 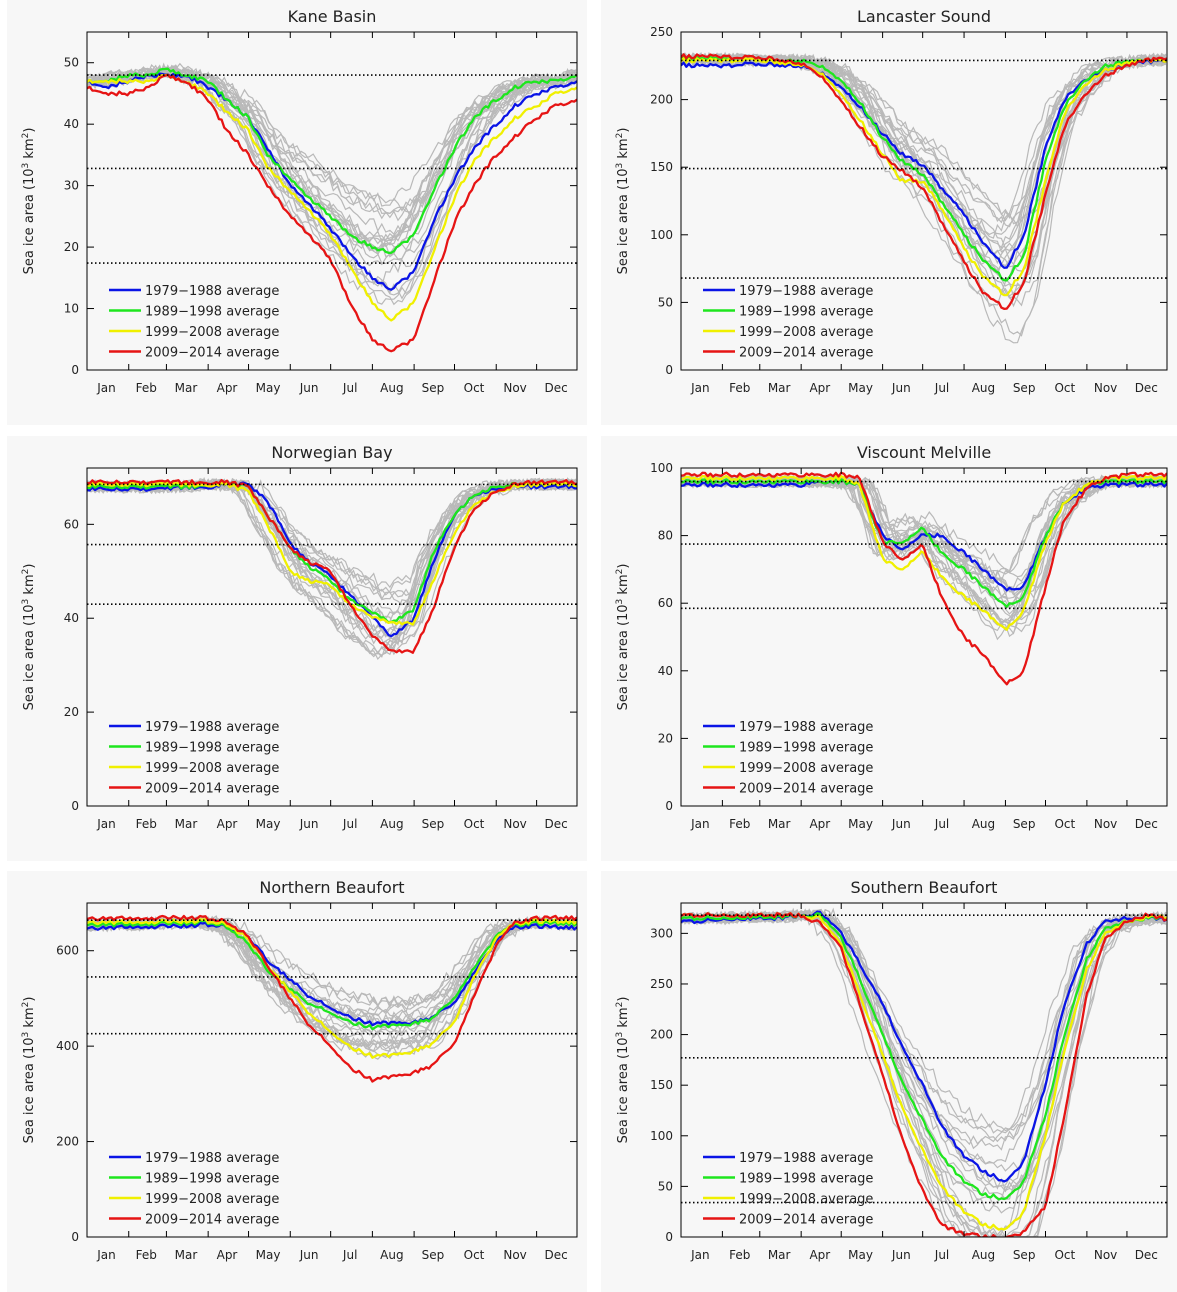 I want to click on chart-title: Northern Beaufort, so click(x=331, y=887).